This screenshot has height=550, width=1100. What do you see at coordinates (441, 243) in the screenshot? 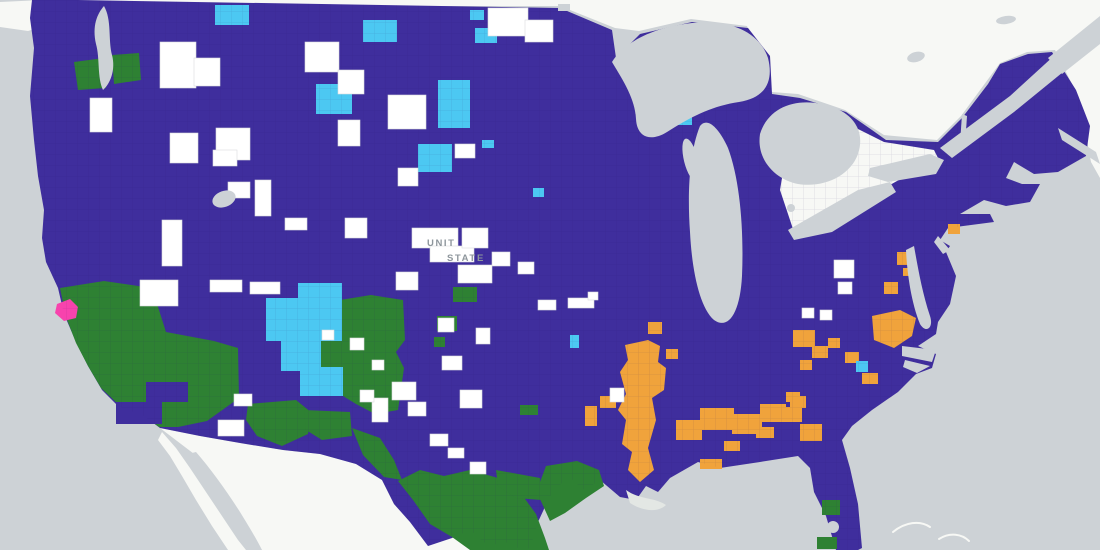
I see `country-label-fragment: UNIT` at bounding box center [441, 243].